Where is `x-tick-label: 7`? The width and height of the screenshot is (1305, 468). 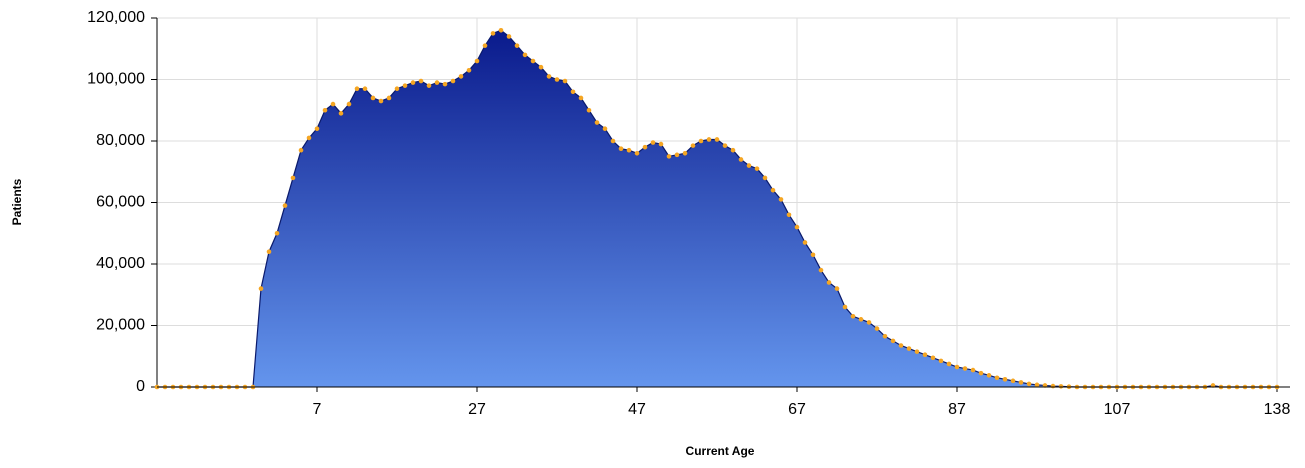
x-tick-label: 7 is located at coordinates (317, 409).